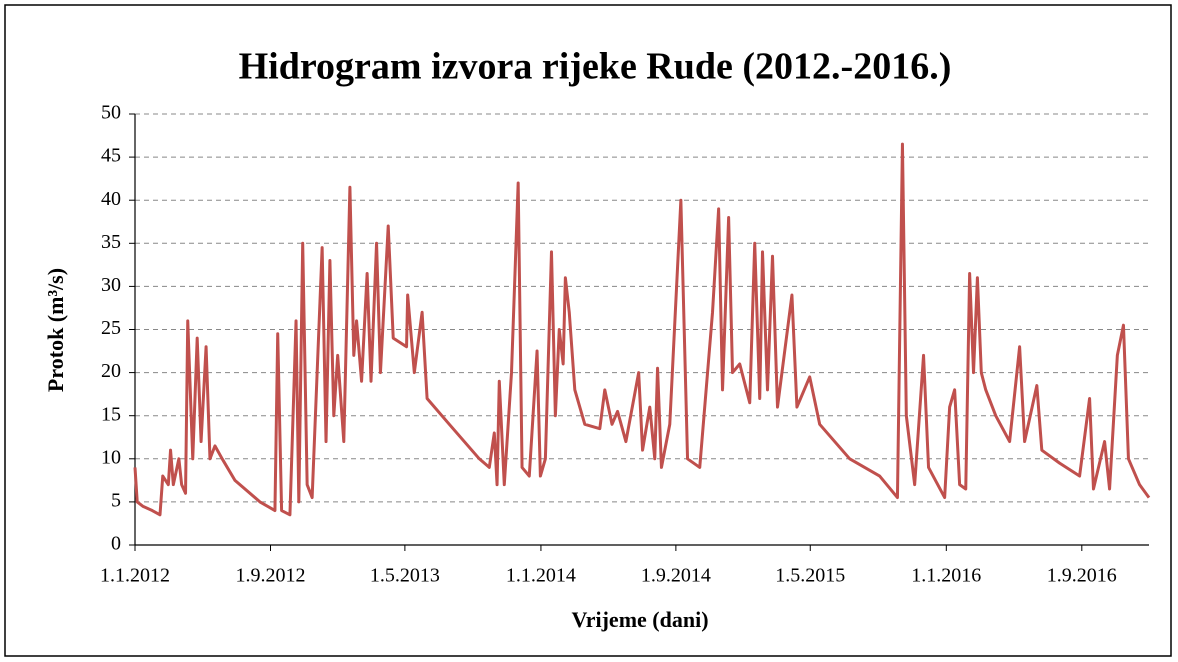 This screenshot has width=1178, height=662. Describe the element at coordinates (810, 576) in the screenshot. I see `x-tick-label: 1.5.2015` at that location.